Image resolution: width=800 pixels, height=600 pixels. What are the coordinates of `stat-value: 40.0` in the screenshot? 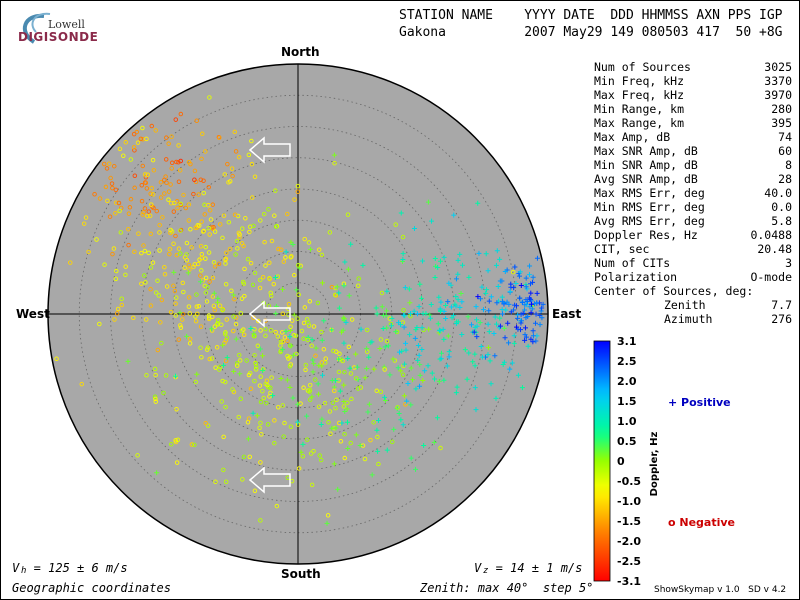 It's located at (778, 193).